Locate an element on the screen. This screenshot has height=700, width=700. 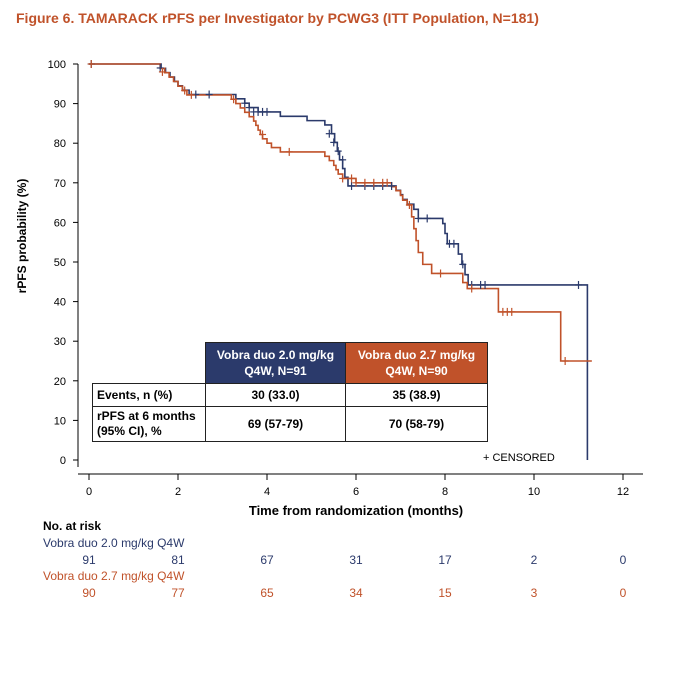
summary-row-label-line1: rPFS at 6 months is located at coordinates (146, 416).